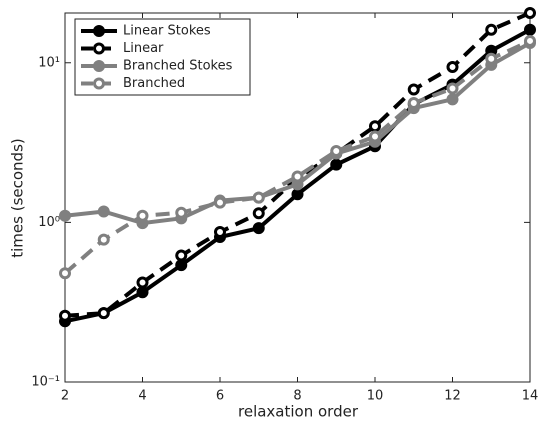  I want to click on y-axis-label: times (seconds), so click(18, 198).